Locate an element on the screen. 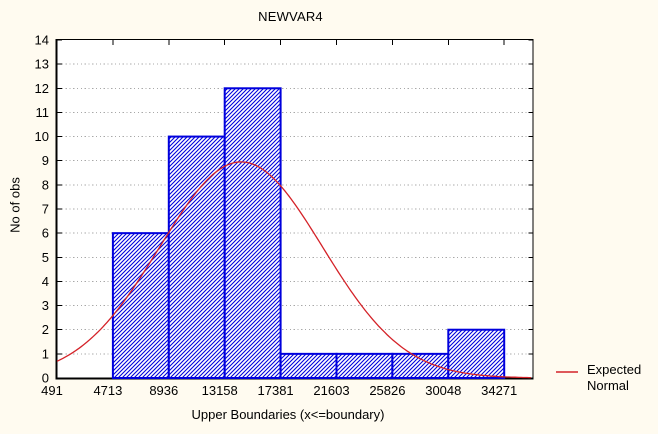  legend-label-normal: Normal is located at coordinates (608, 385).